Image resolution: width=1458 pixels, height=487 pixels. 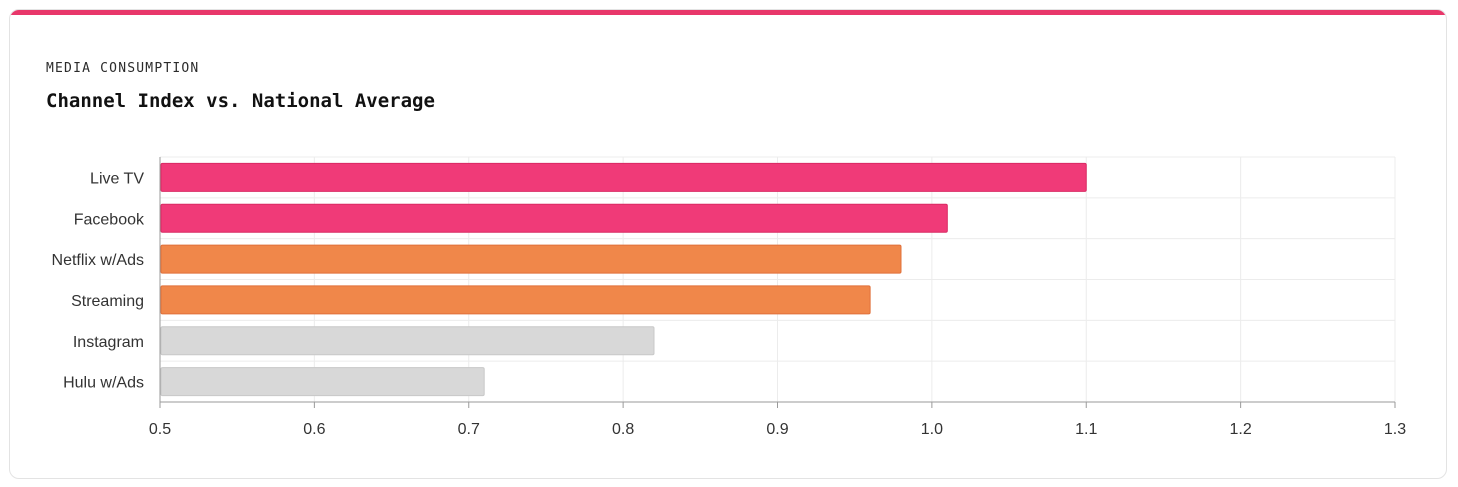 What do you see at coordinates (103, 383) in the screenshot?
I see `category-label: Hulu w/Ads` at bounding box center [103, 383].